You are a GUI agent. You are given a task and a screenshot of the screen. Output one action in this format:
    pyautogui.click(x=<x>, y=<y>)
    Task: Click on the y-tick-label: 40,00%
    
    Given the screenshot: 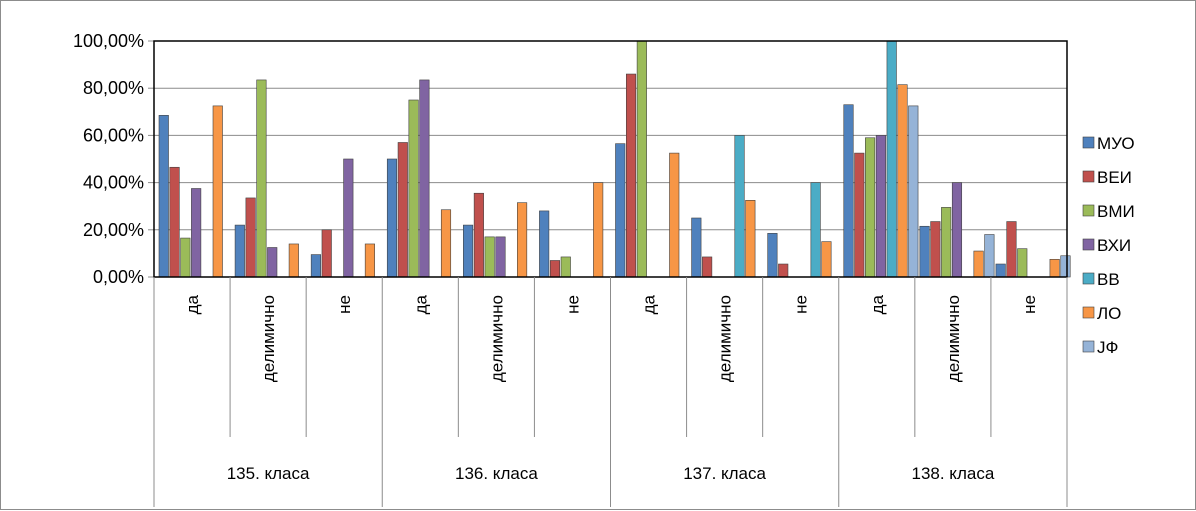 What is the action you would take?
    pyautogui.click(x=113, y=183)
    